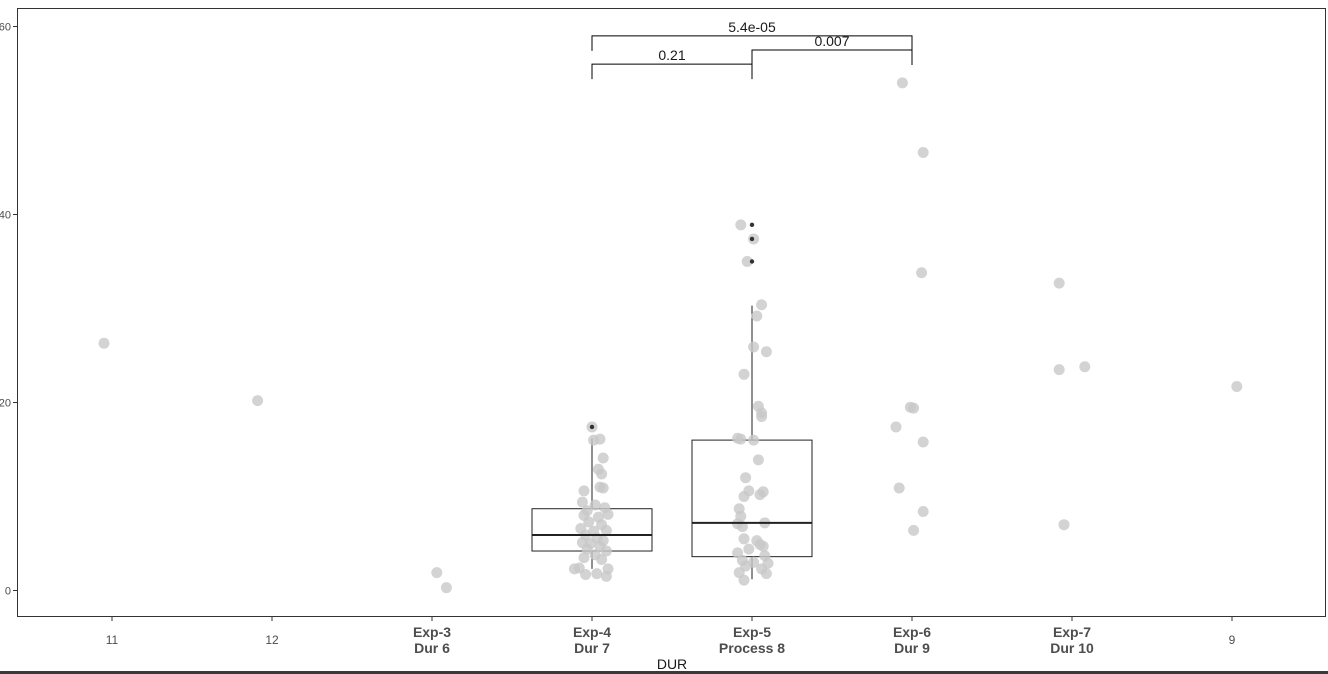  Describe the element at coordinates (592, 640) in the screenshot. I see `x-tick-label: Exp-4 Dur 7` at that location.